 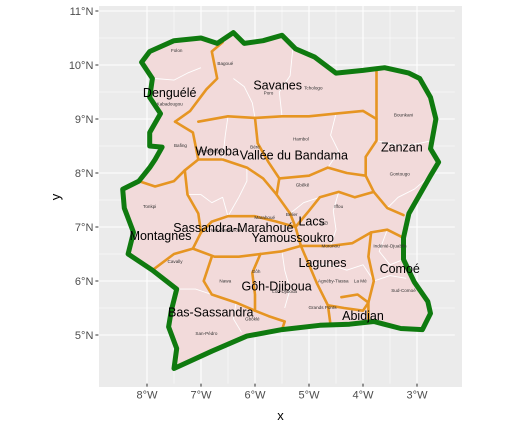 What do you see at coordinates (170, 104) in the screenshot?
I see `department-label: Kabadougou` at bounding box center [170, 104].